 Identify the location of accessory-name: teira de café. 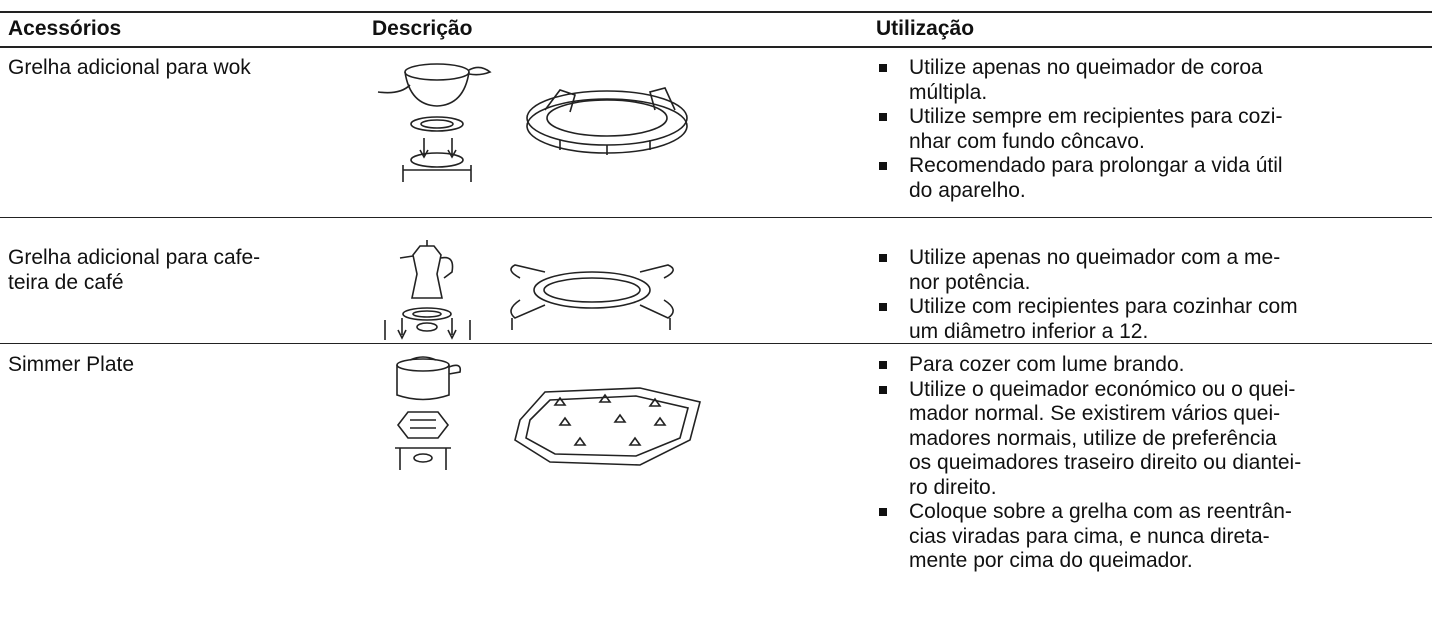
(66, 282).